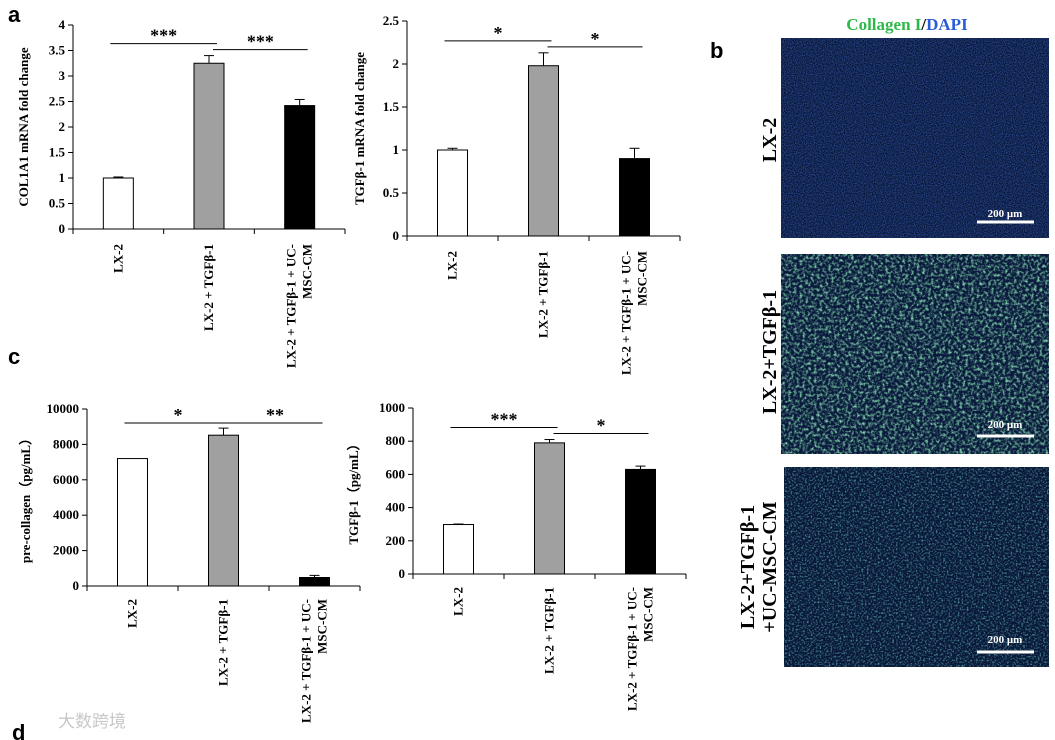 This screenshot has height=740, width=1055. Describe the element at coordinates (66, 514) in the screenshot. I see `y-tick-label: 4000` at that location.